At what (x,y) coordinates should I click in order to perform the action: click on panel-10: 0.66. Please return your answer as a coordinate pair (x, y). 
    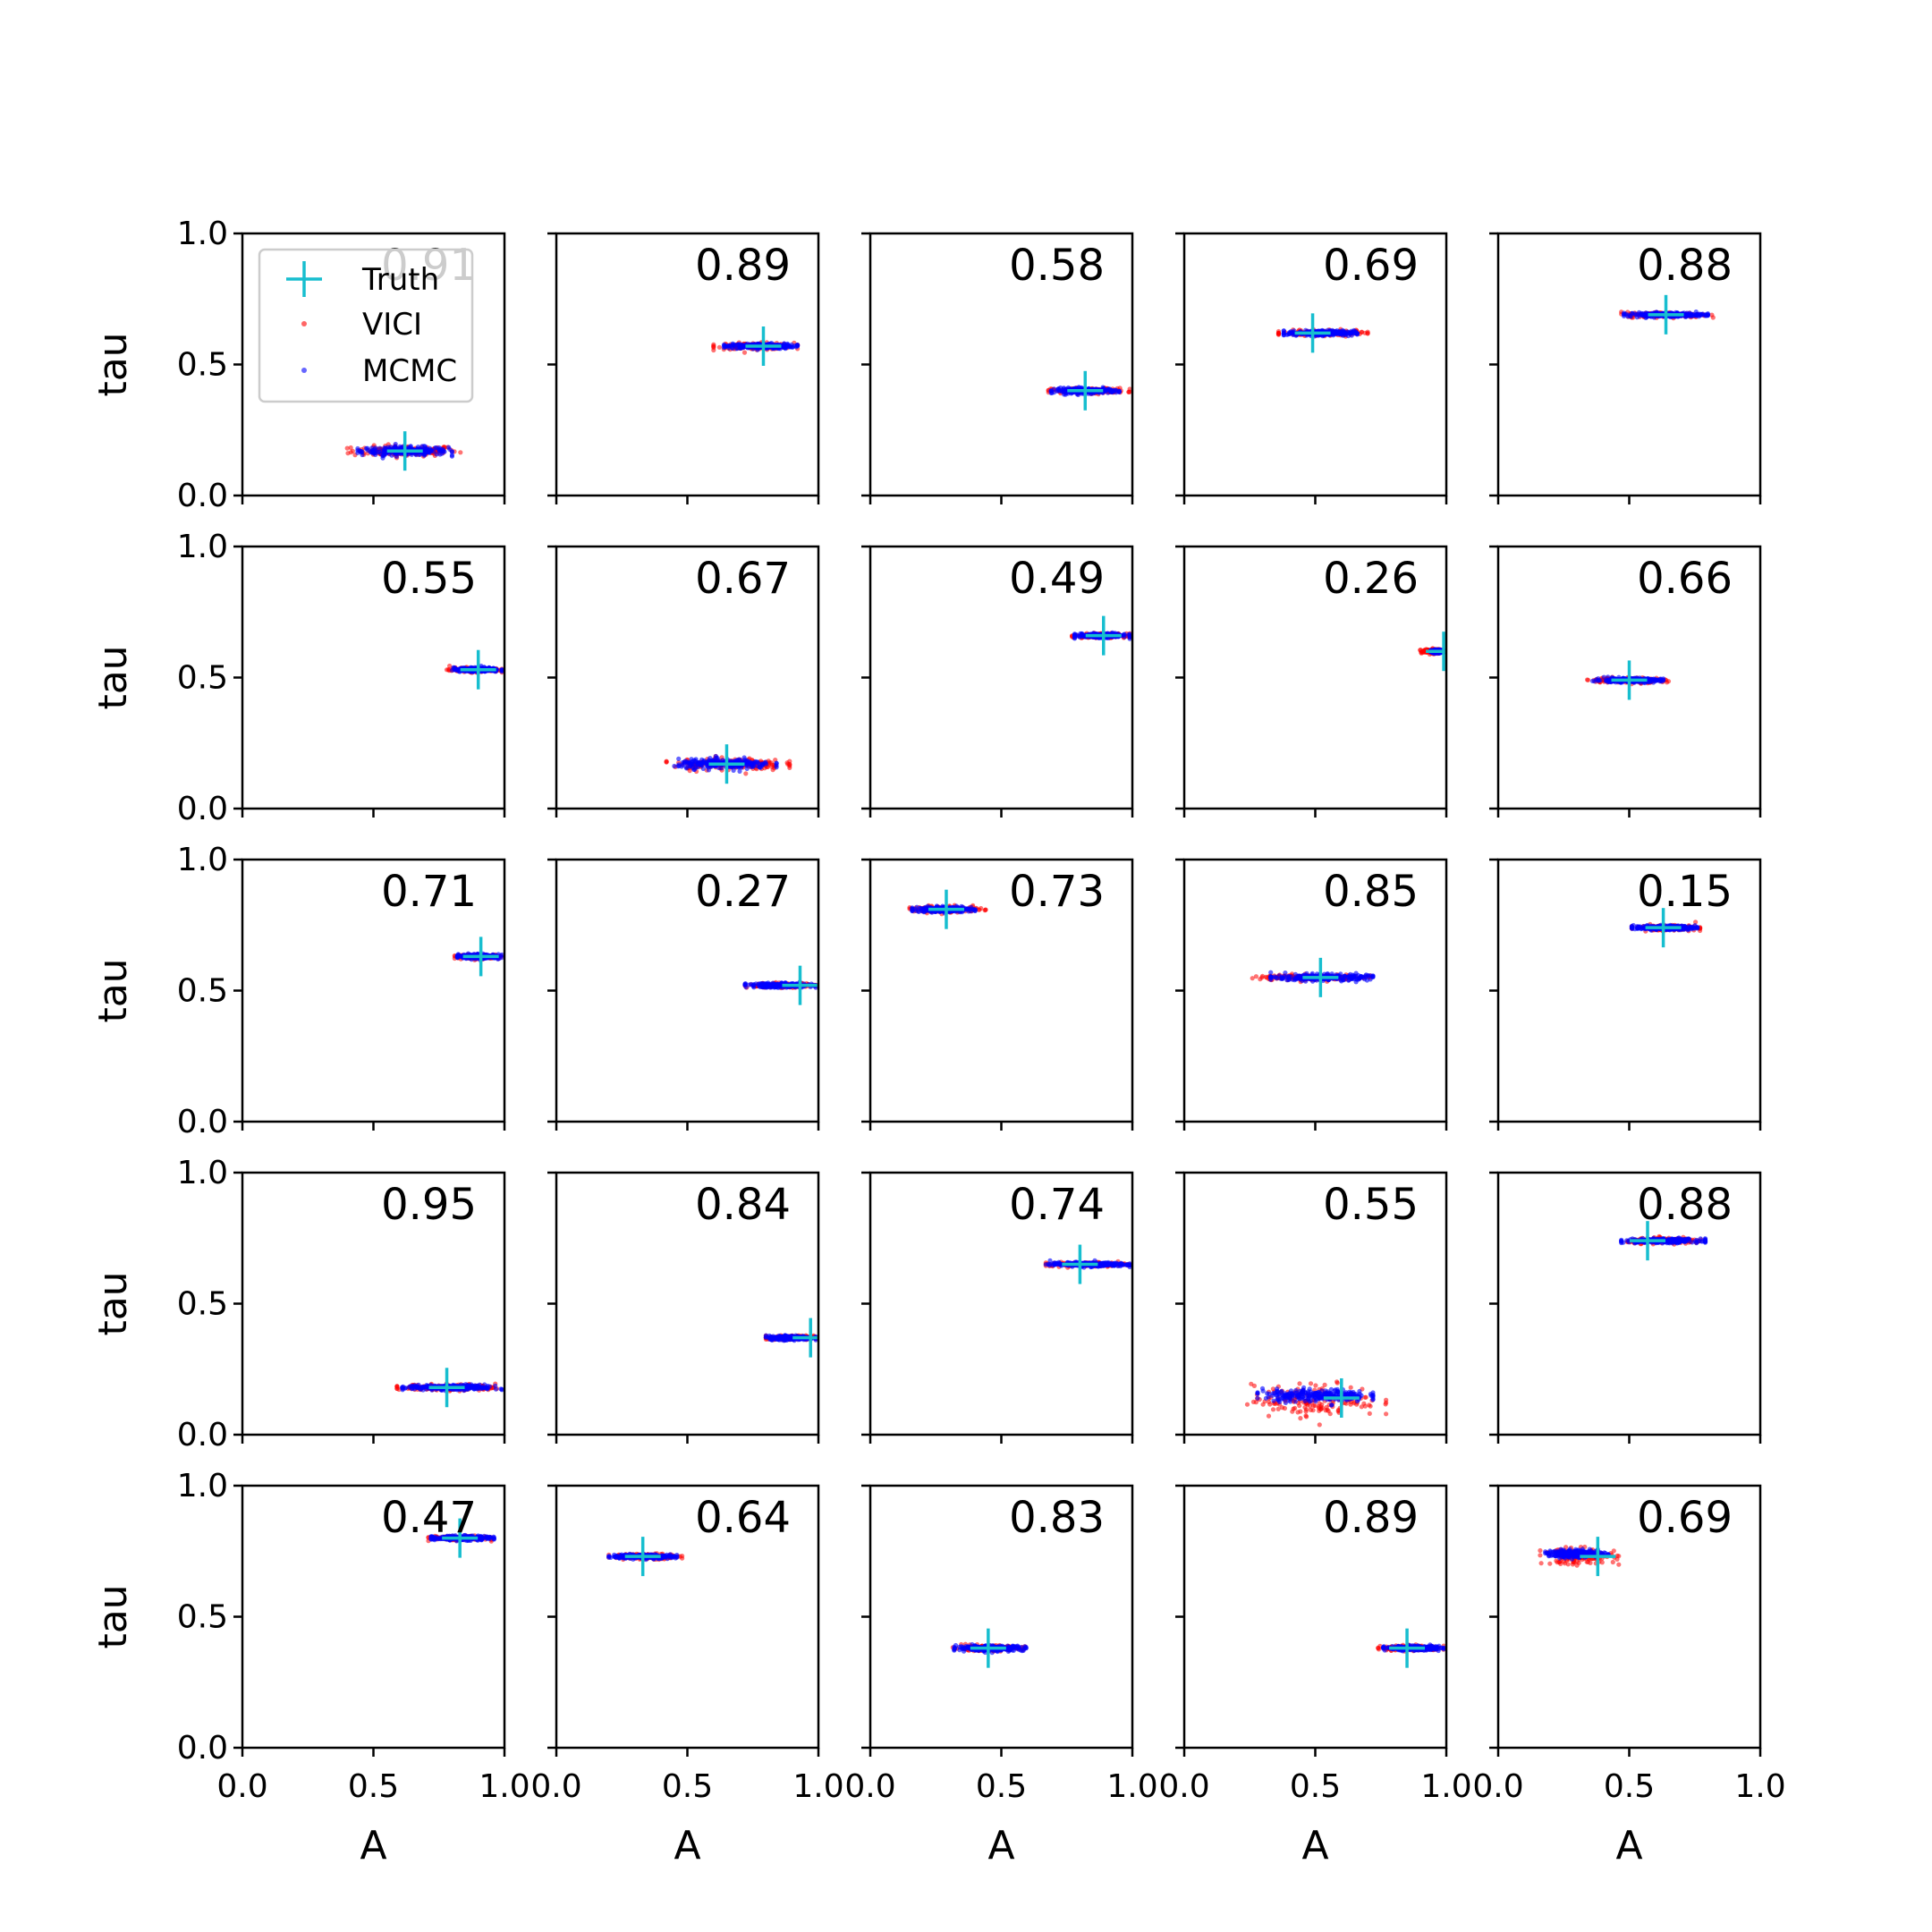
    Looking at the image, I should click on (1625, 681).